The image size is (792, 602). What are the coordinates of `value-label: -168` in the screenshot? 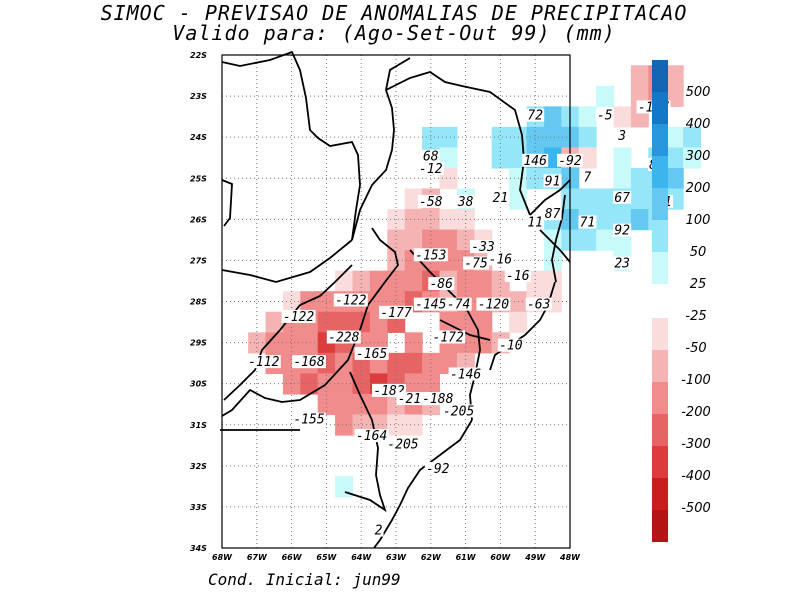 It's located at (308, 362).